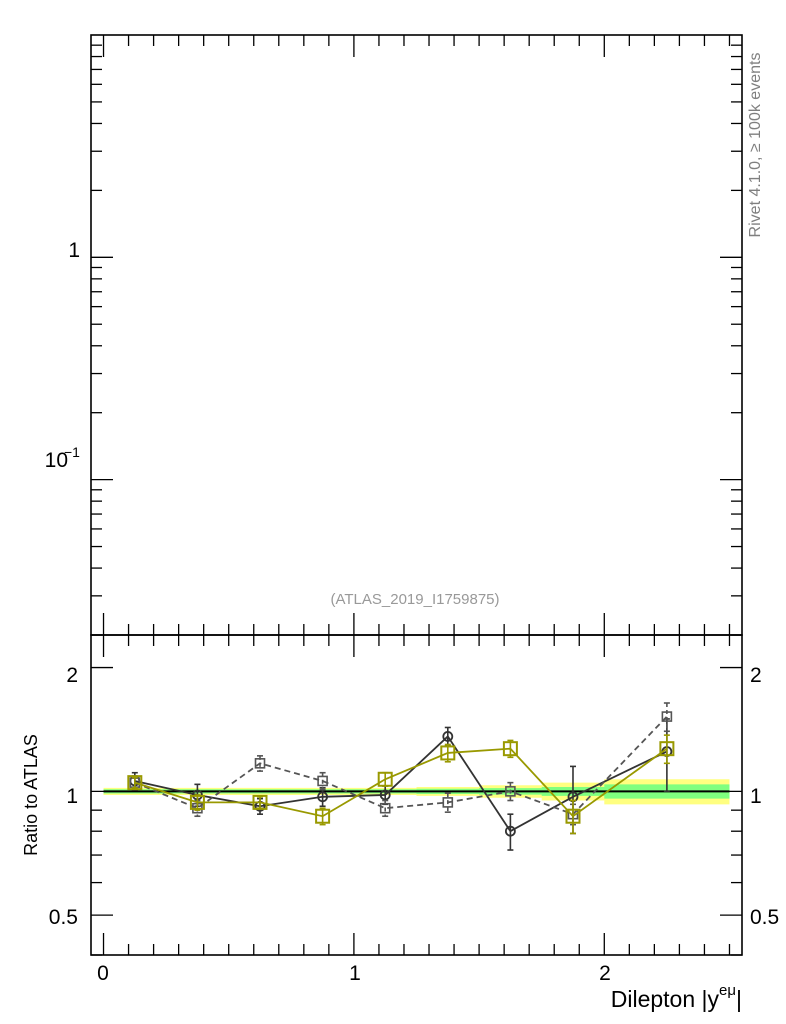 Image resolution: width=786 pixels, height=1024 pixels. I want to click on ratio-y-tick-label-0.5: 0.5, so click(63, 917).